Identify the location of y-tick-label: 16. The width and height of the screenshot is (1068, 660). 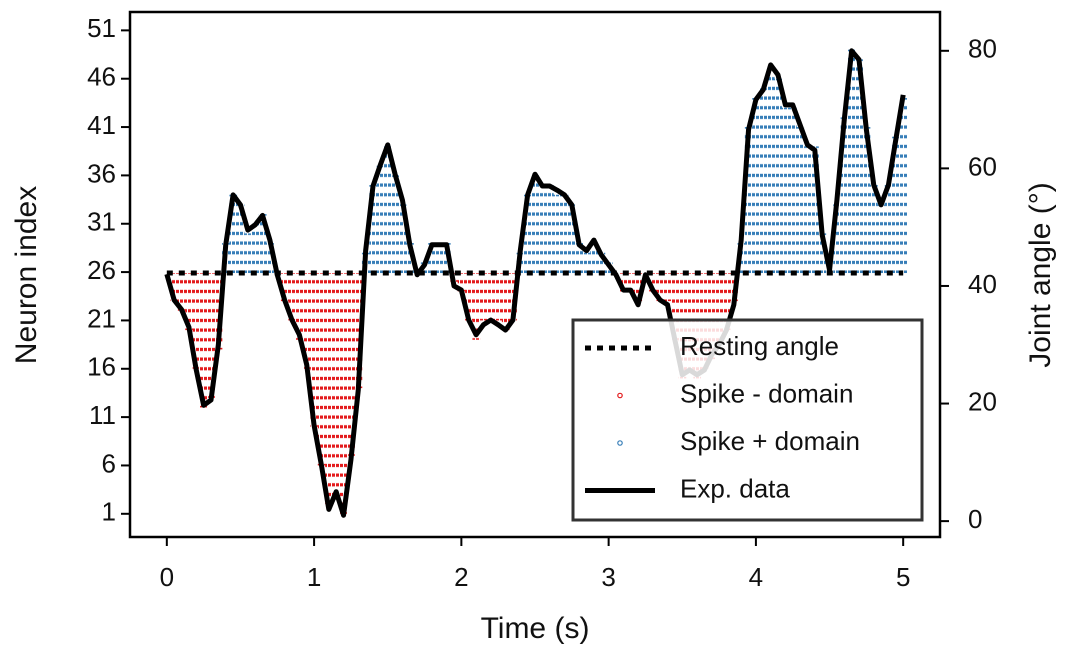
(101, 367).